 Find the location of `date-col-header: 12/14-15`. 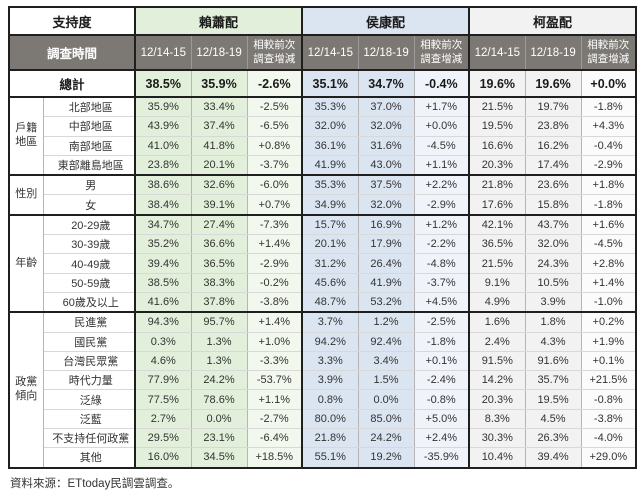

date-col-header: 12/14-15 is located at coordinates (497, 52).